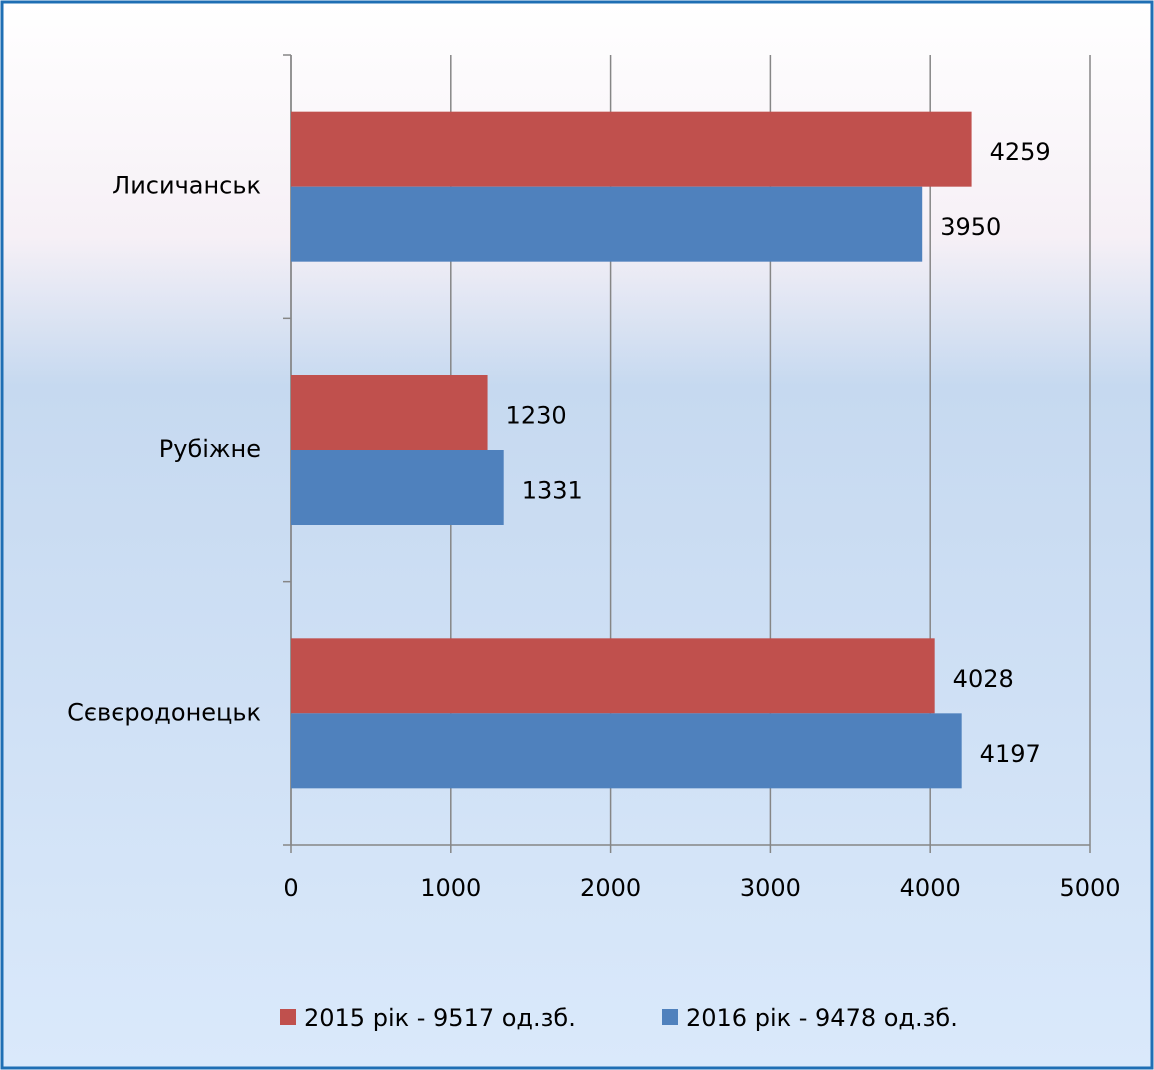 The height and width of the screenshot is (1070, 1154). What do you see at coordinates (822, 1018) in the screenshot?
I see `legend-label: 2016 рік - 9478 од.зб.` at bounding box center [822, 1018].